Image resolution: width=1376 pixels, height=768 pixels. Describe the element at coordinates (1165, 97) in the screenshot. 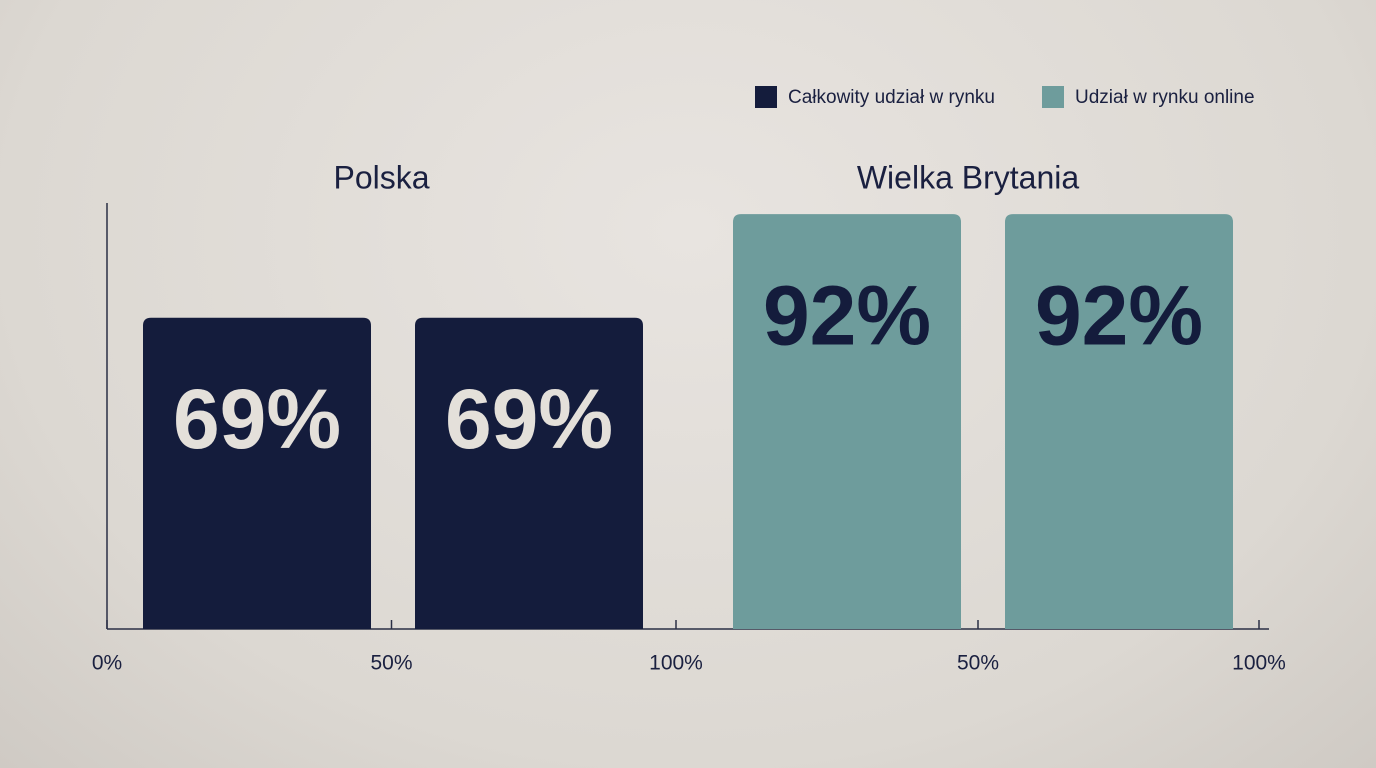

I see `legend-label: Udział w rynku online` at that location.